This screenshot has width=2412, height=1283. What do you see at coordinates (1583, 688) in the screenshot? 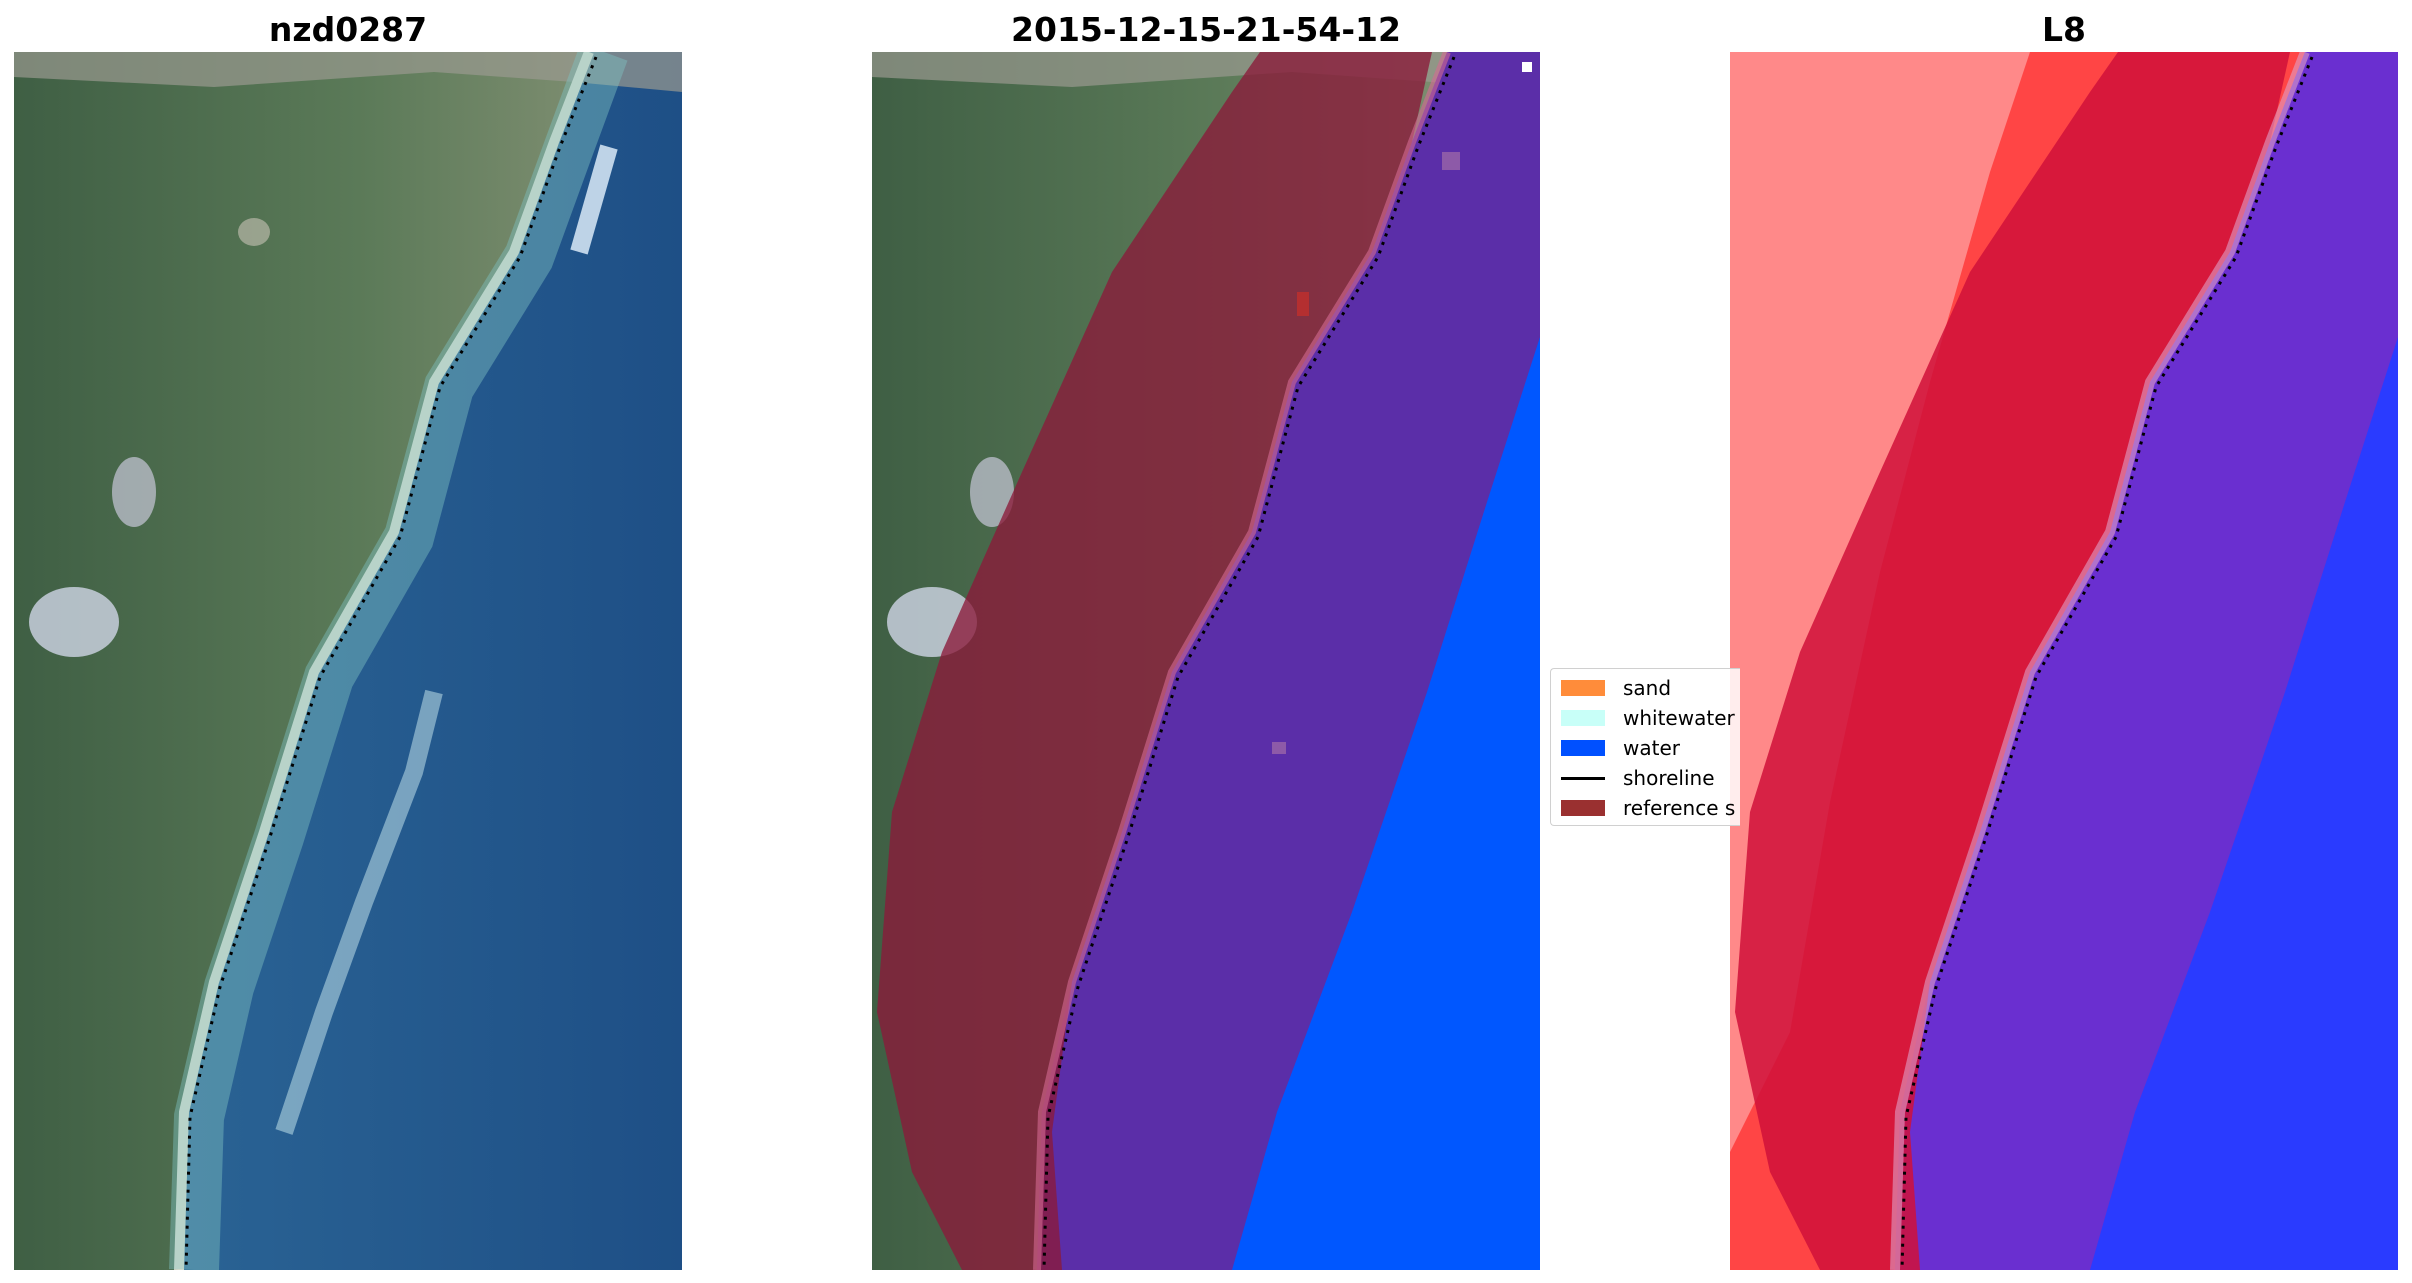
I see `legend-swatch-sand` at bounding box center [1583, 688].